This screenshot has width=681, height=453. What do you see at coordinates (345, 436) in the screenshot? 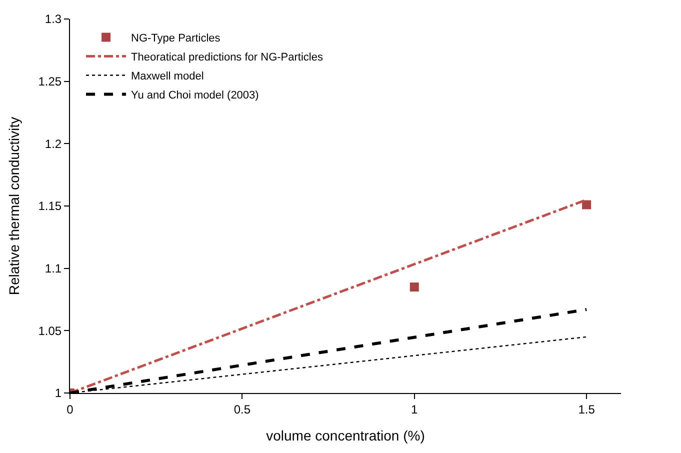
I see `x-axis-title: volume concentration (%)` at bounding box center [345, 436].